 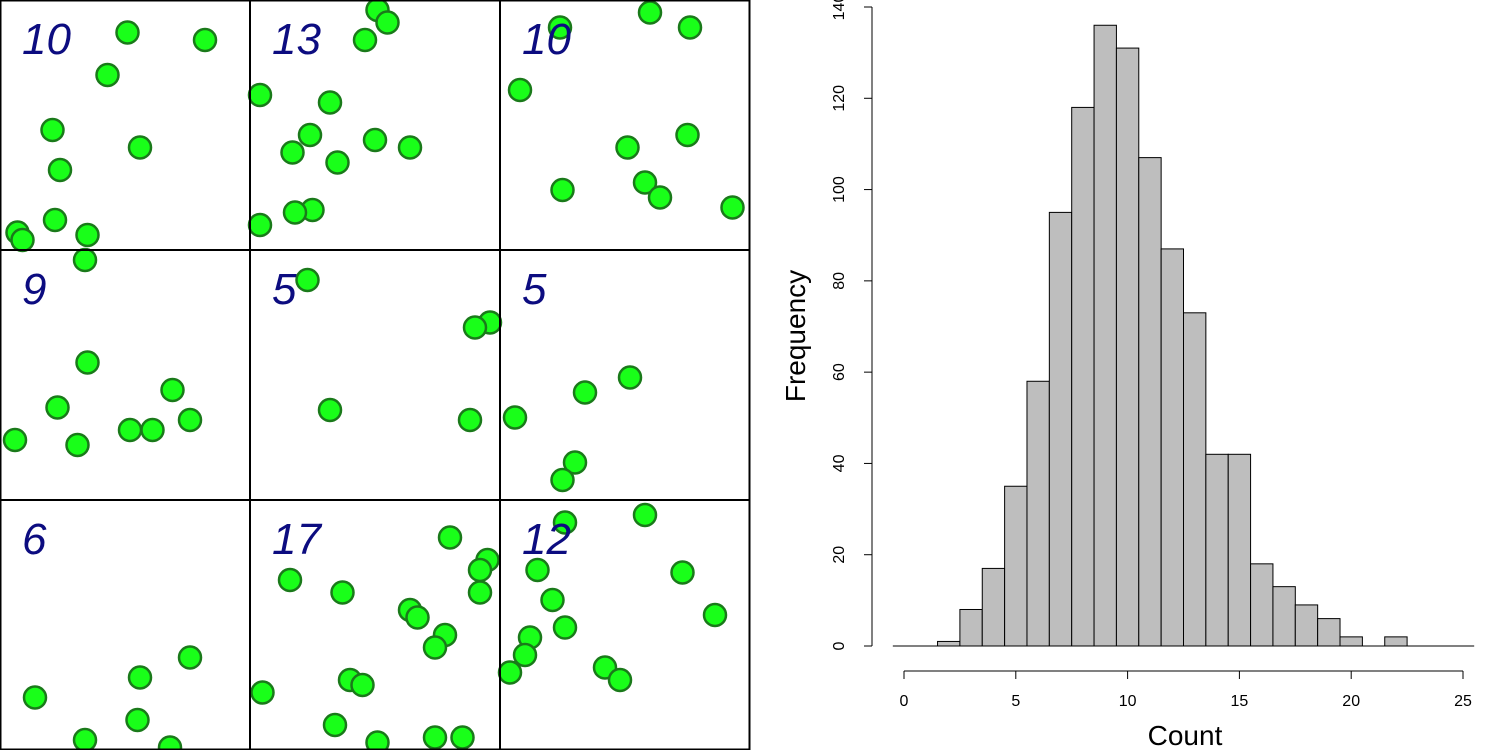 I want to click on y-tick-label: 40, so click(x=839, y=463).